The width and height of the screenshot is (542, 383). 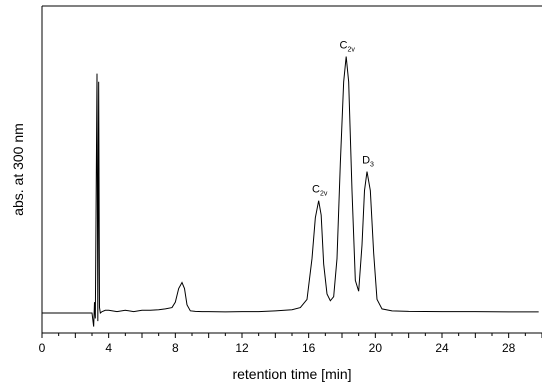 What do you see at coordinates (18, 169) in the screenshot?
I see `y-axis-title: abs. at 300 nm` at bounding box center [18, 169].